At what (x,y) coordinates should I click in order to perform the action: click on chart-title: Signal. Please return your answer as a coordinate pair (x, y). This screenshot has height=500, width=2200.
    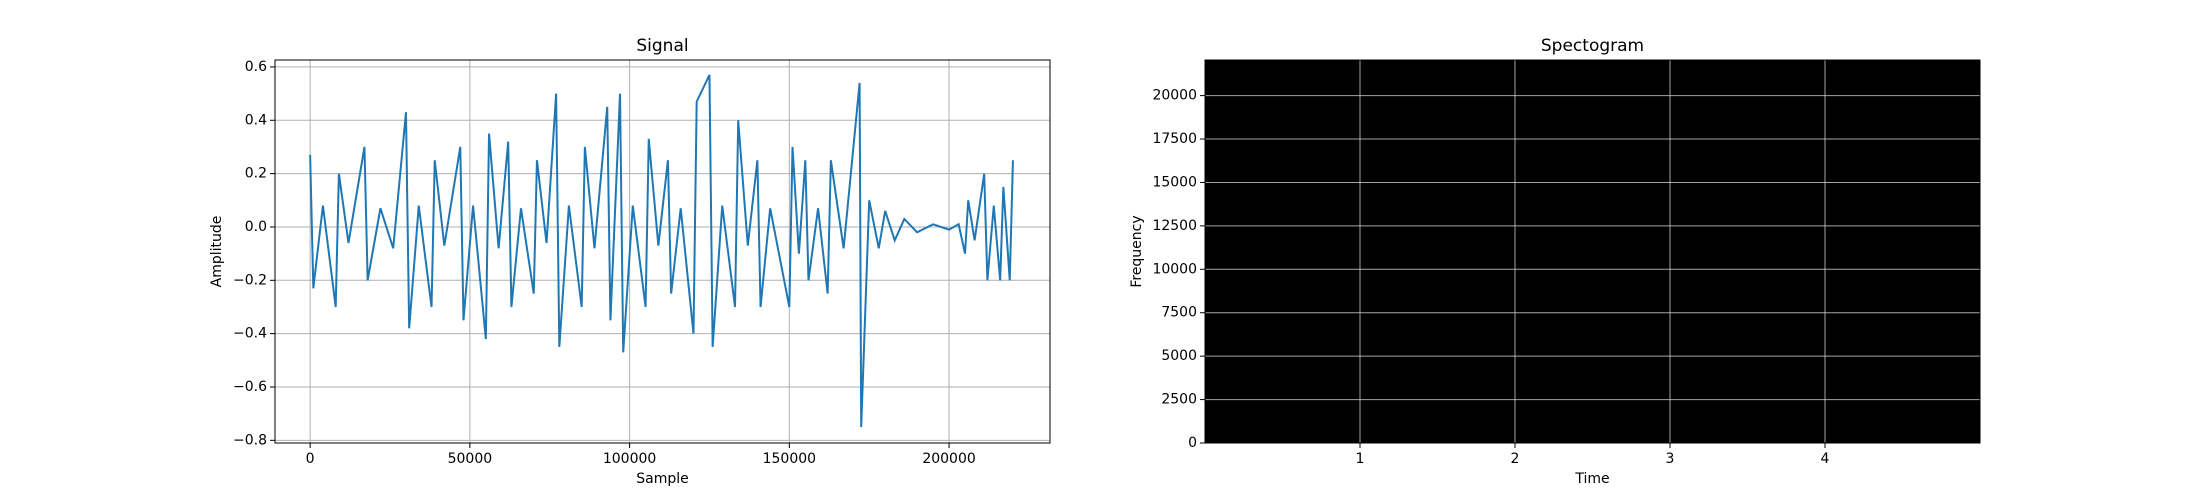
    Looking at the image, I should click on (662, 46).